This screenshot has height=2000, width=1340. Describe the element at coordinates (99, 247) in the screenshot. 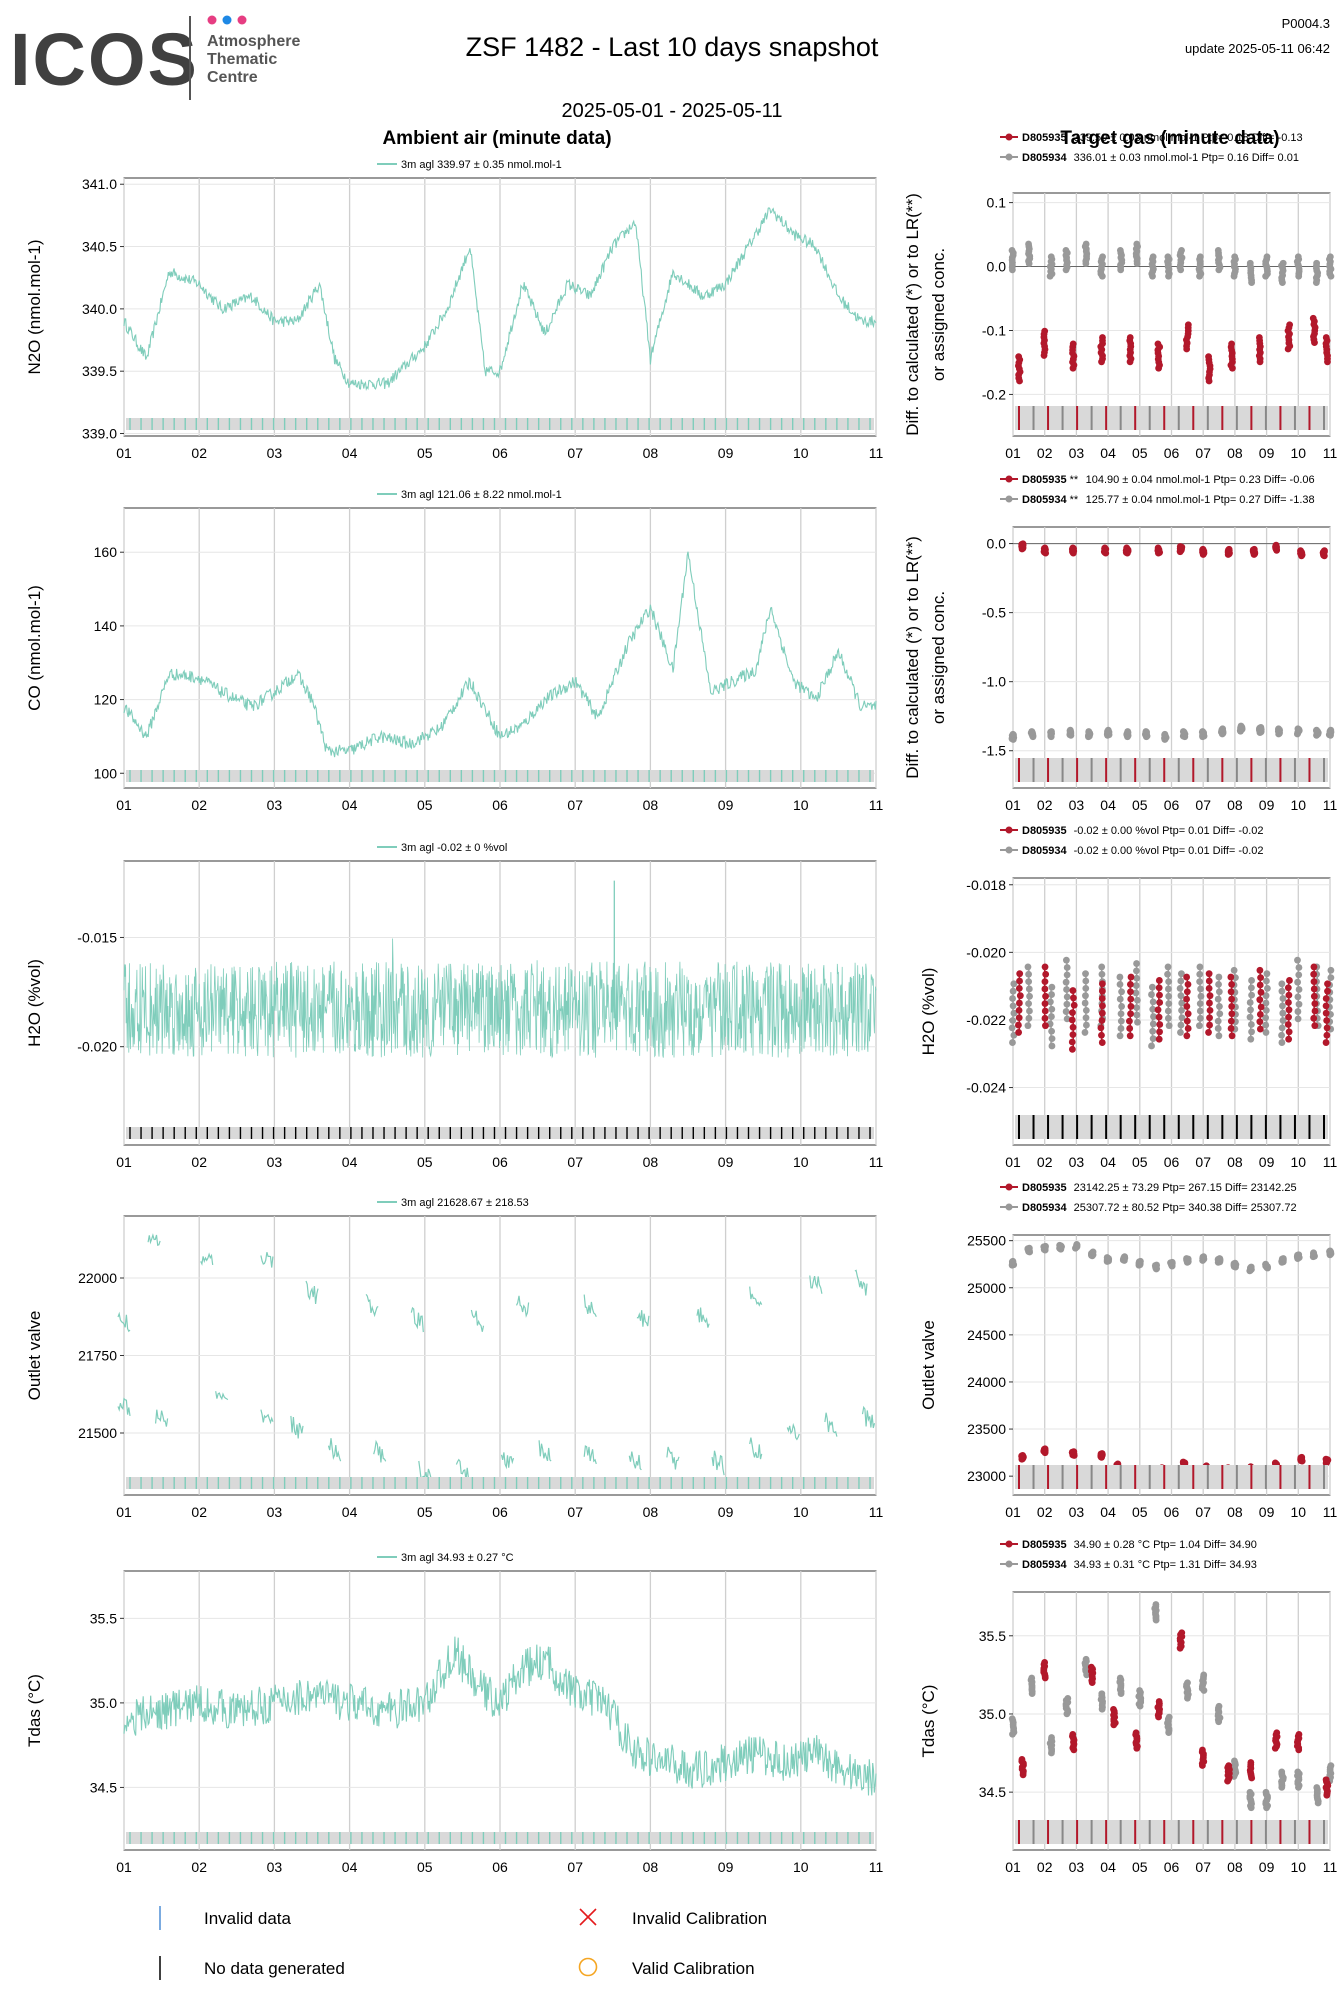

I see `y-tick-label: 340.5` at that location.